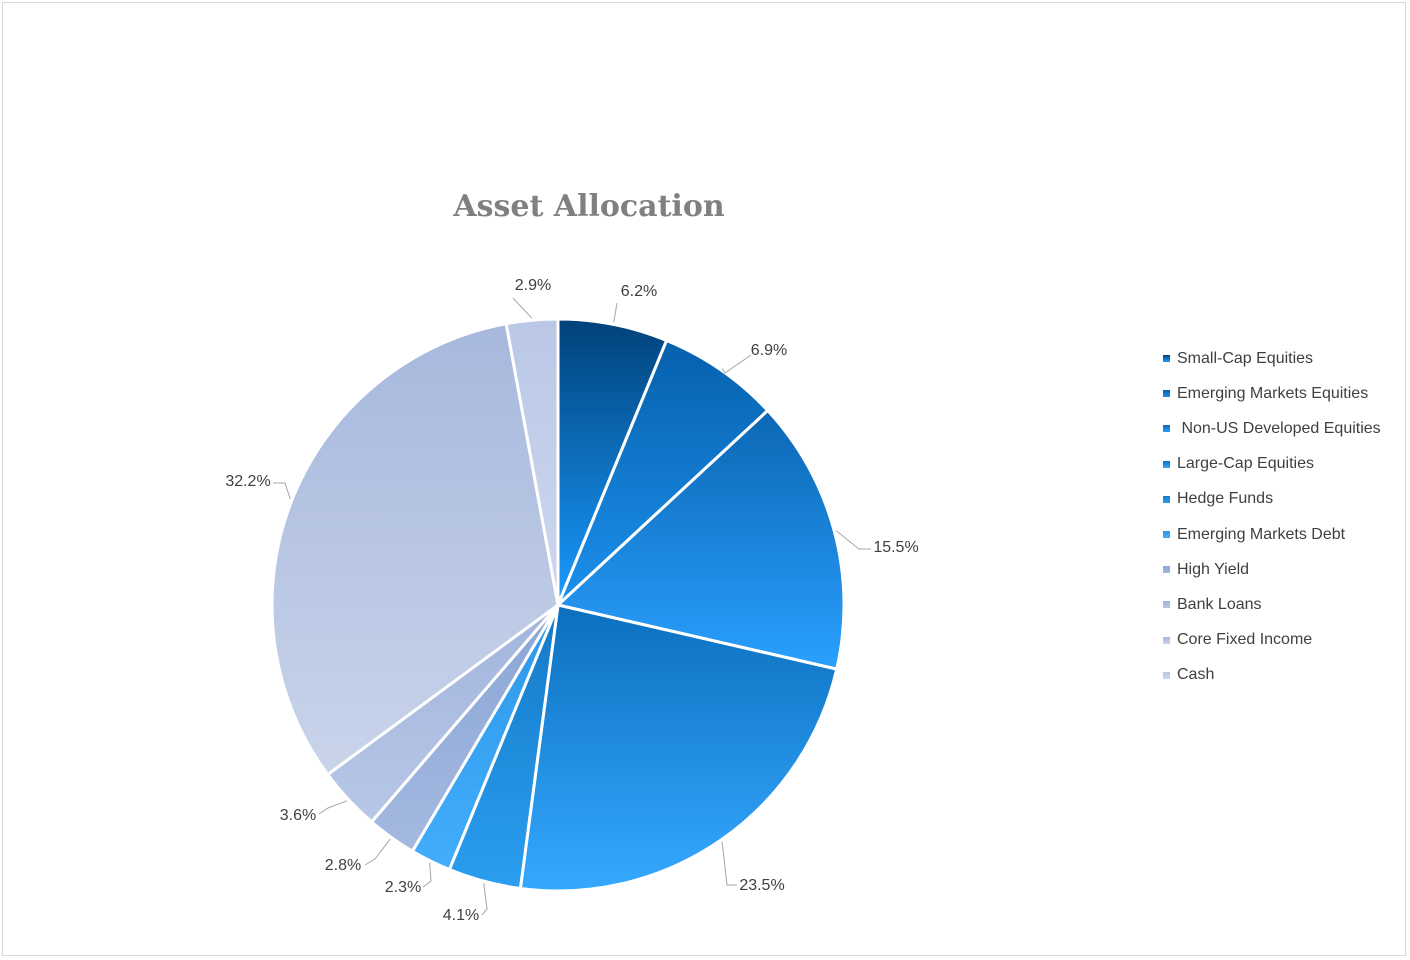 This screenshot has height=960, width=1410. What do you see at coordinates (343, 865) in the screenshot?
I see `data-label: 2.8%` at bounding box center [343, 865].